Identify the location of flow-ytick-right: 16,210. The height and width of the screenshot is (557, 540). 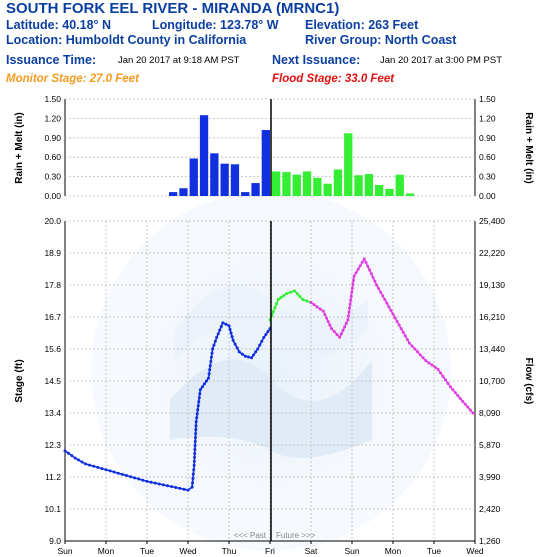
(492, 317).